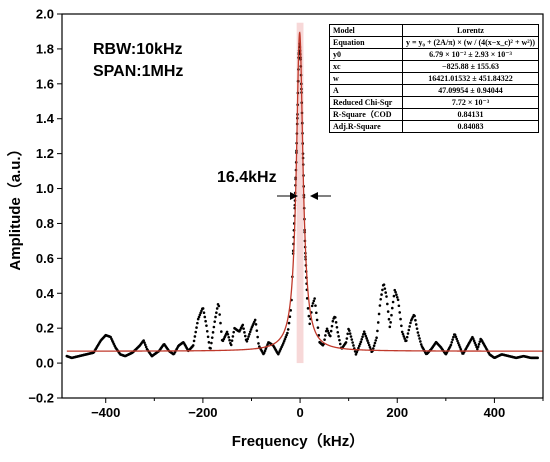  Describe the element at coordinates (470, 42) in the screenshot. I see `fit-param-value: y = y₀ + (2A/π) × (w / (4(x−x_c)² + w²))` at that location.